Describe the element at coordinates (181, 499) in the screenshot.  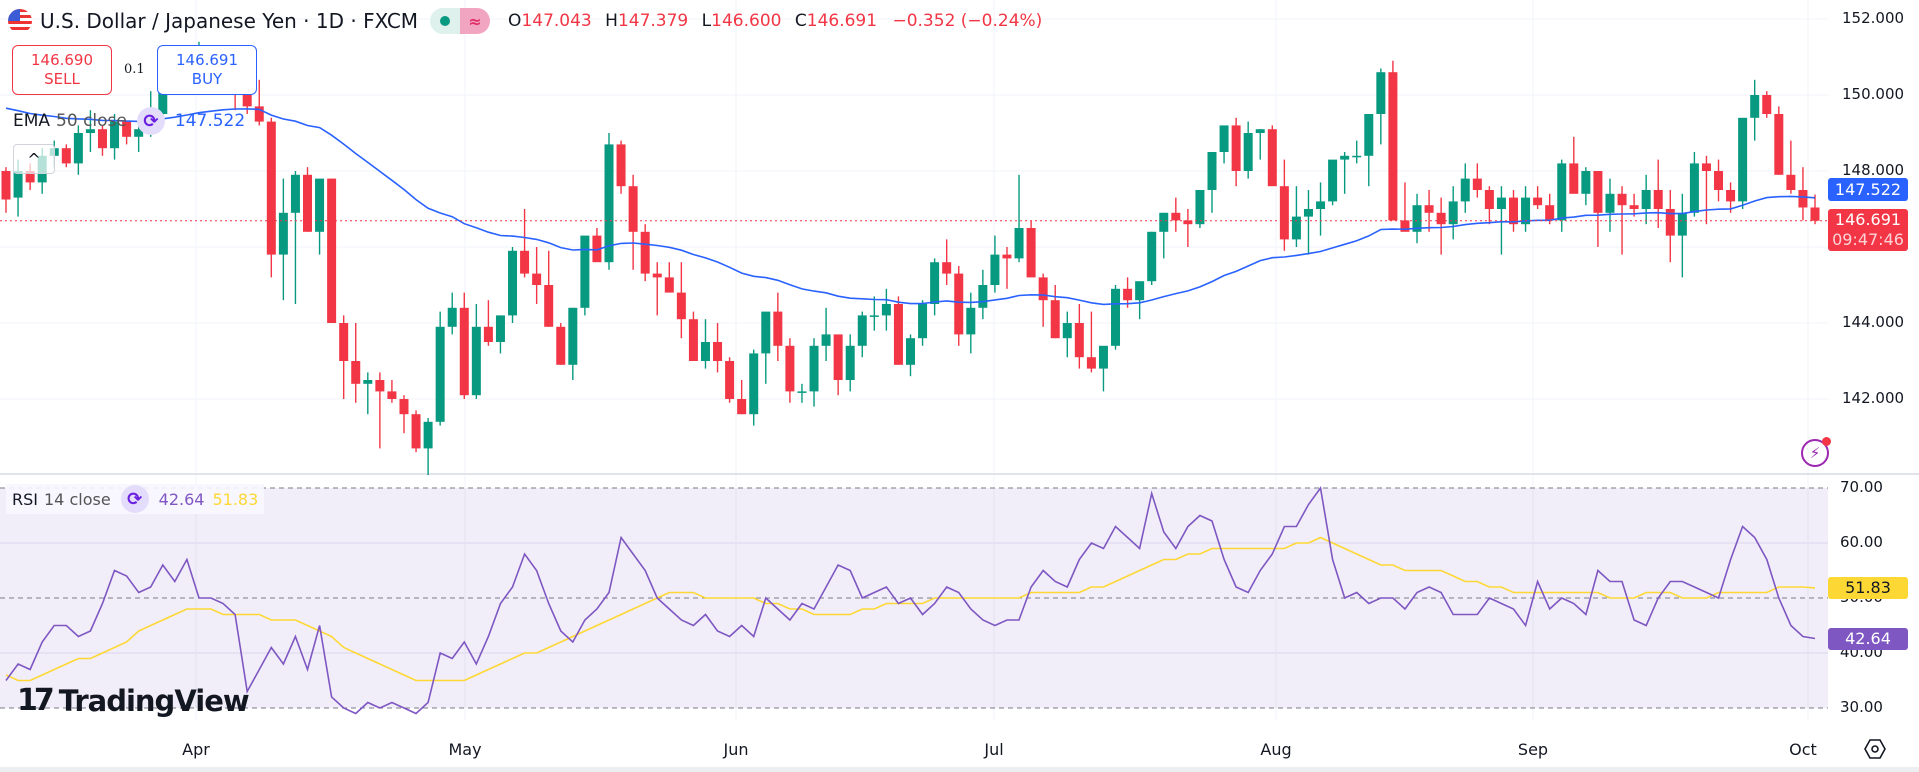
I see `rsi-value: 42.64` at that location.